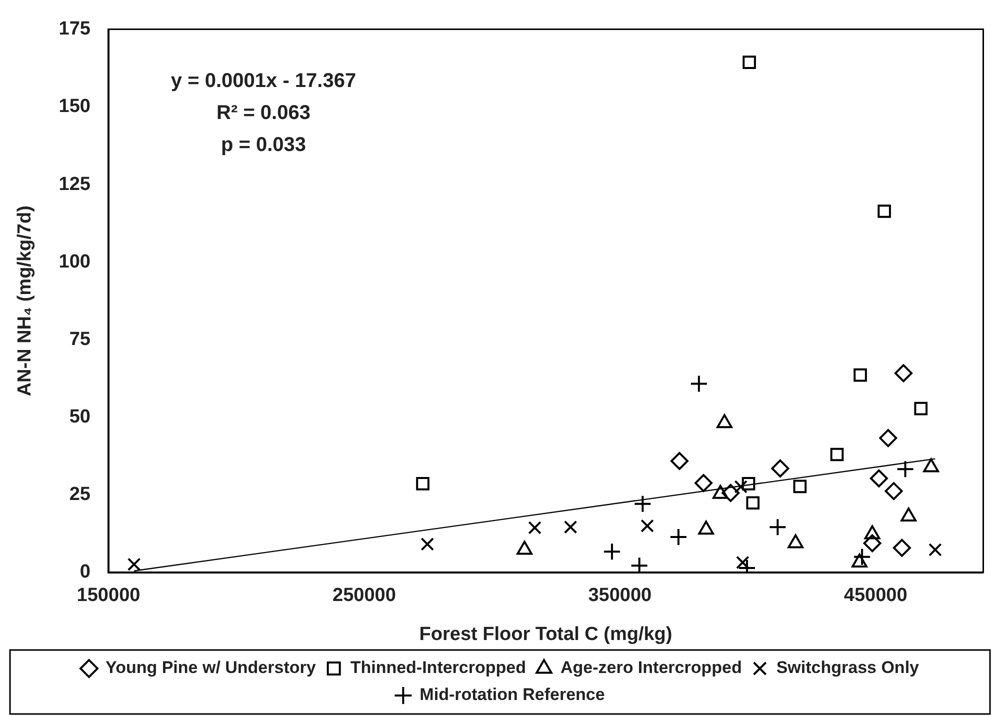  Describe the element at coordinates (74, 29) in the screenshot. I see `y-tick-label: 175` at that location.